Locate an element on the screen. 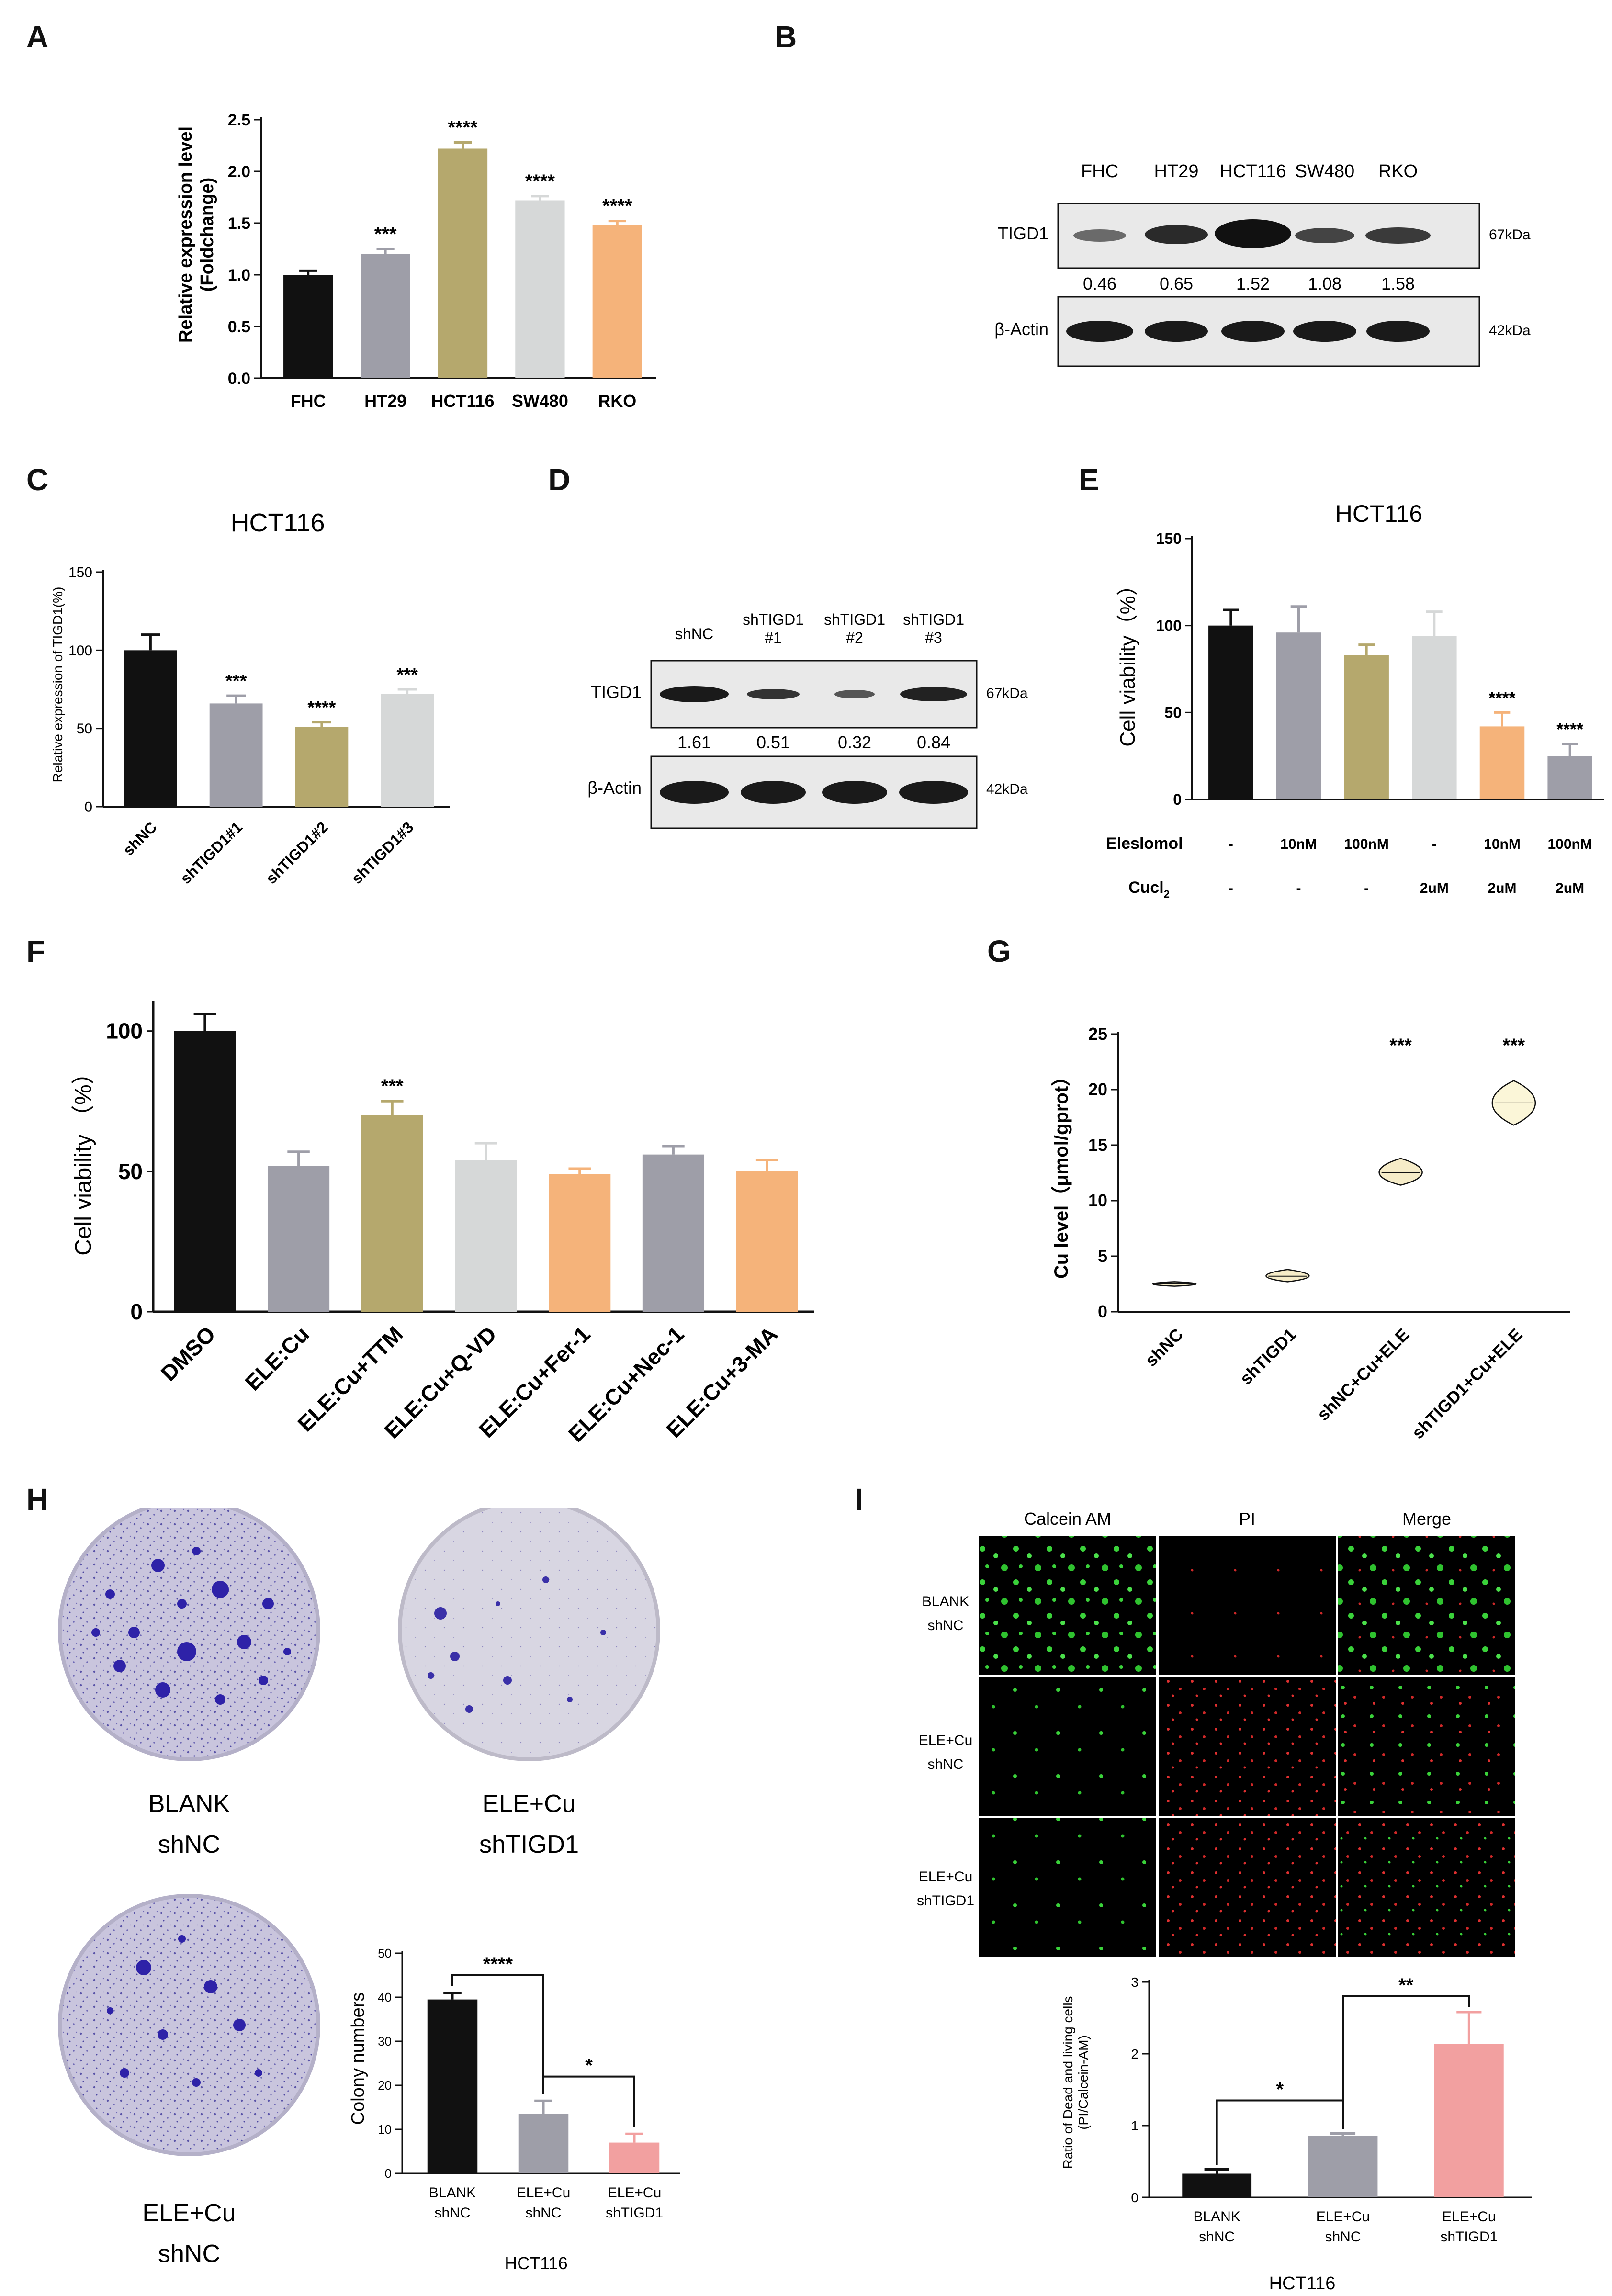 The width and height of the screenshot is (1612, 2296). panel-c-x-label: shNC is located at coordinates (140, 838).